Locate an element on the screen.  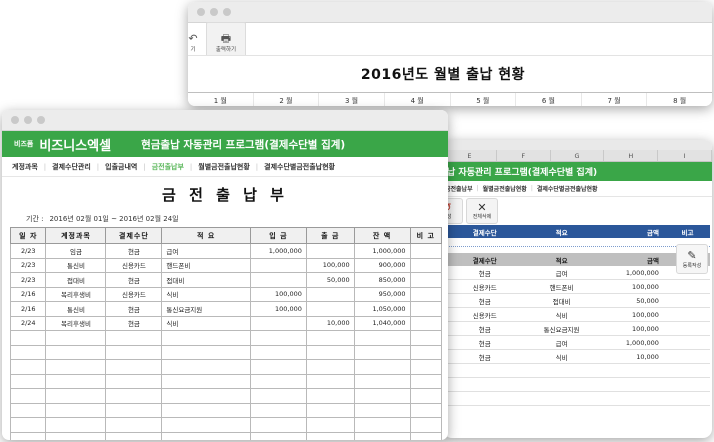
right-nav-item-0: 금전출납부 is located at coordinates (459, 189).